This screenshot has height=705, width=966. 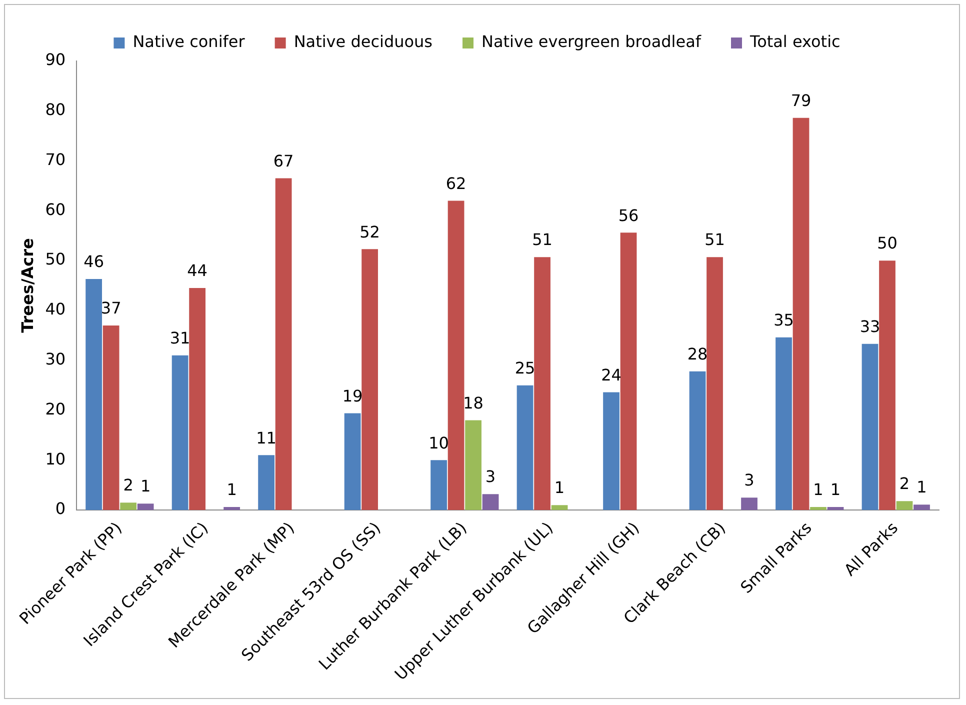 What do you see at coordinates (55, 110) in the screenshot?
I see `y-tick-label: 80` at bounding box center [55, 110].